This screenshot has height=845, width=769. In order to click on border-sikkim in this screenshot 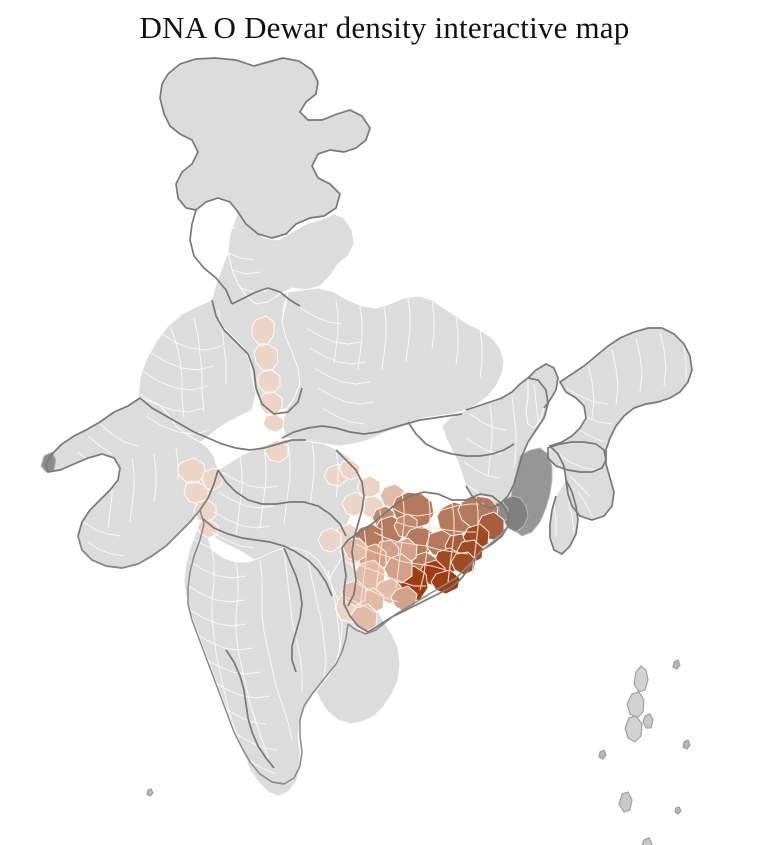, I will do `click(543, 386)`.